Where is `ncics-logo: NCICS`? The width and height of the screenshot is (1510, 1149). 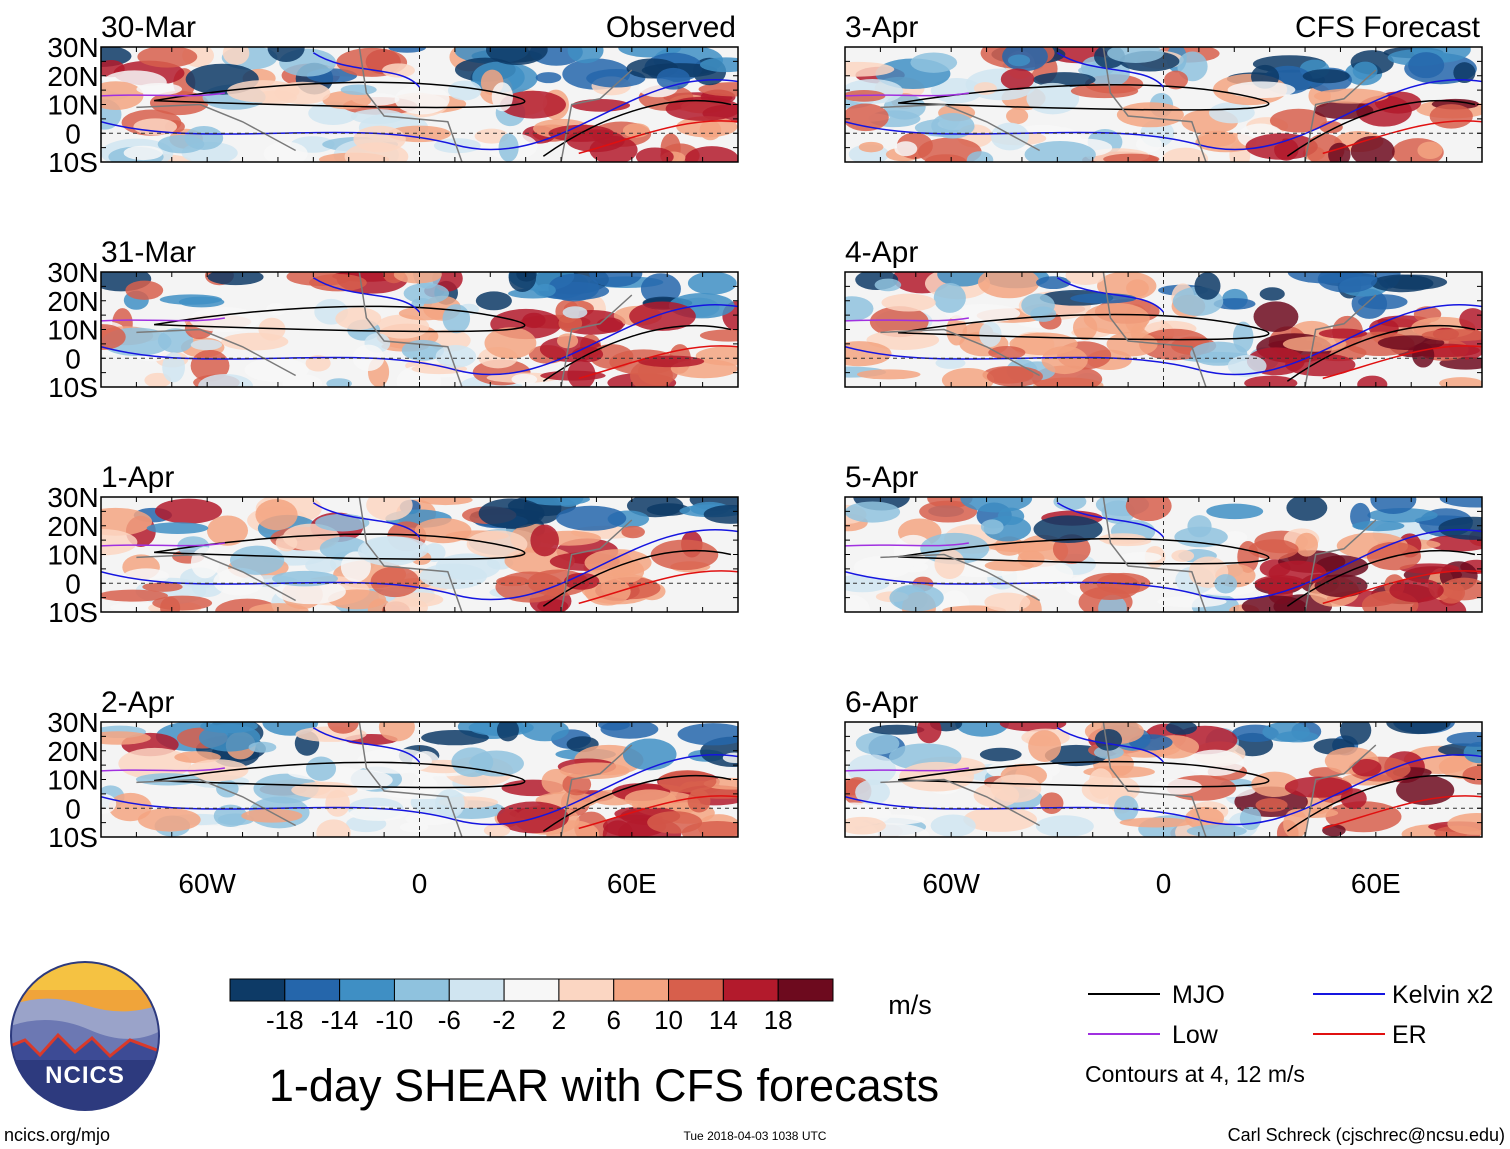 ncics-logo: NCICS is located at coordinates (85, 1036).